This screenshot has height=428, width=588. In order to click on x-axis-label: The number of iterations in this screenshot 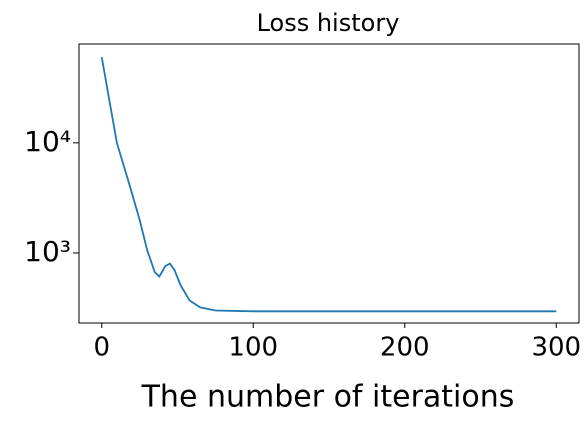, I will do `click(328, 397)`.